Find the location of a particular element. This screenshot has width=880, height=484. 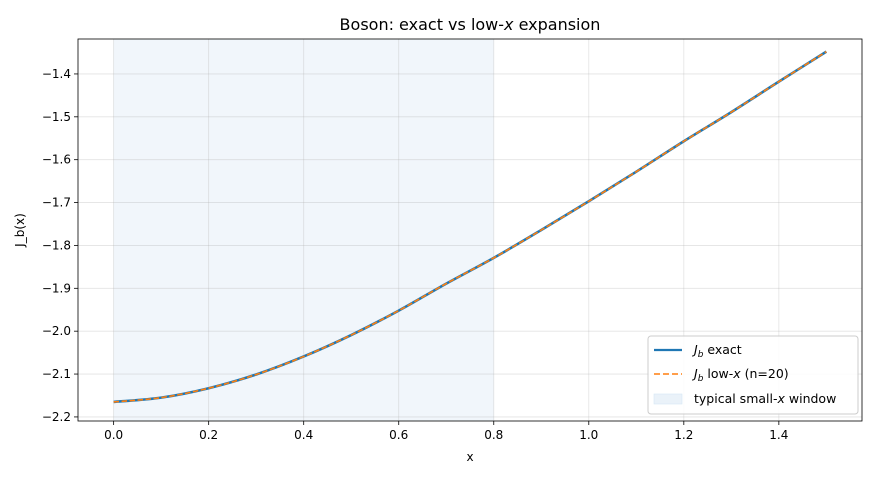

chart-title-var: x is located at coordinates (508, 24).